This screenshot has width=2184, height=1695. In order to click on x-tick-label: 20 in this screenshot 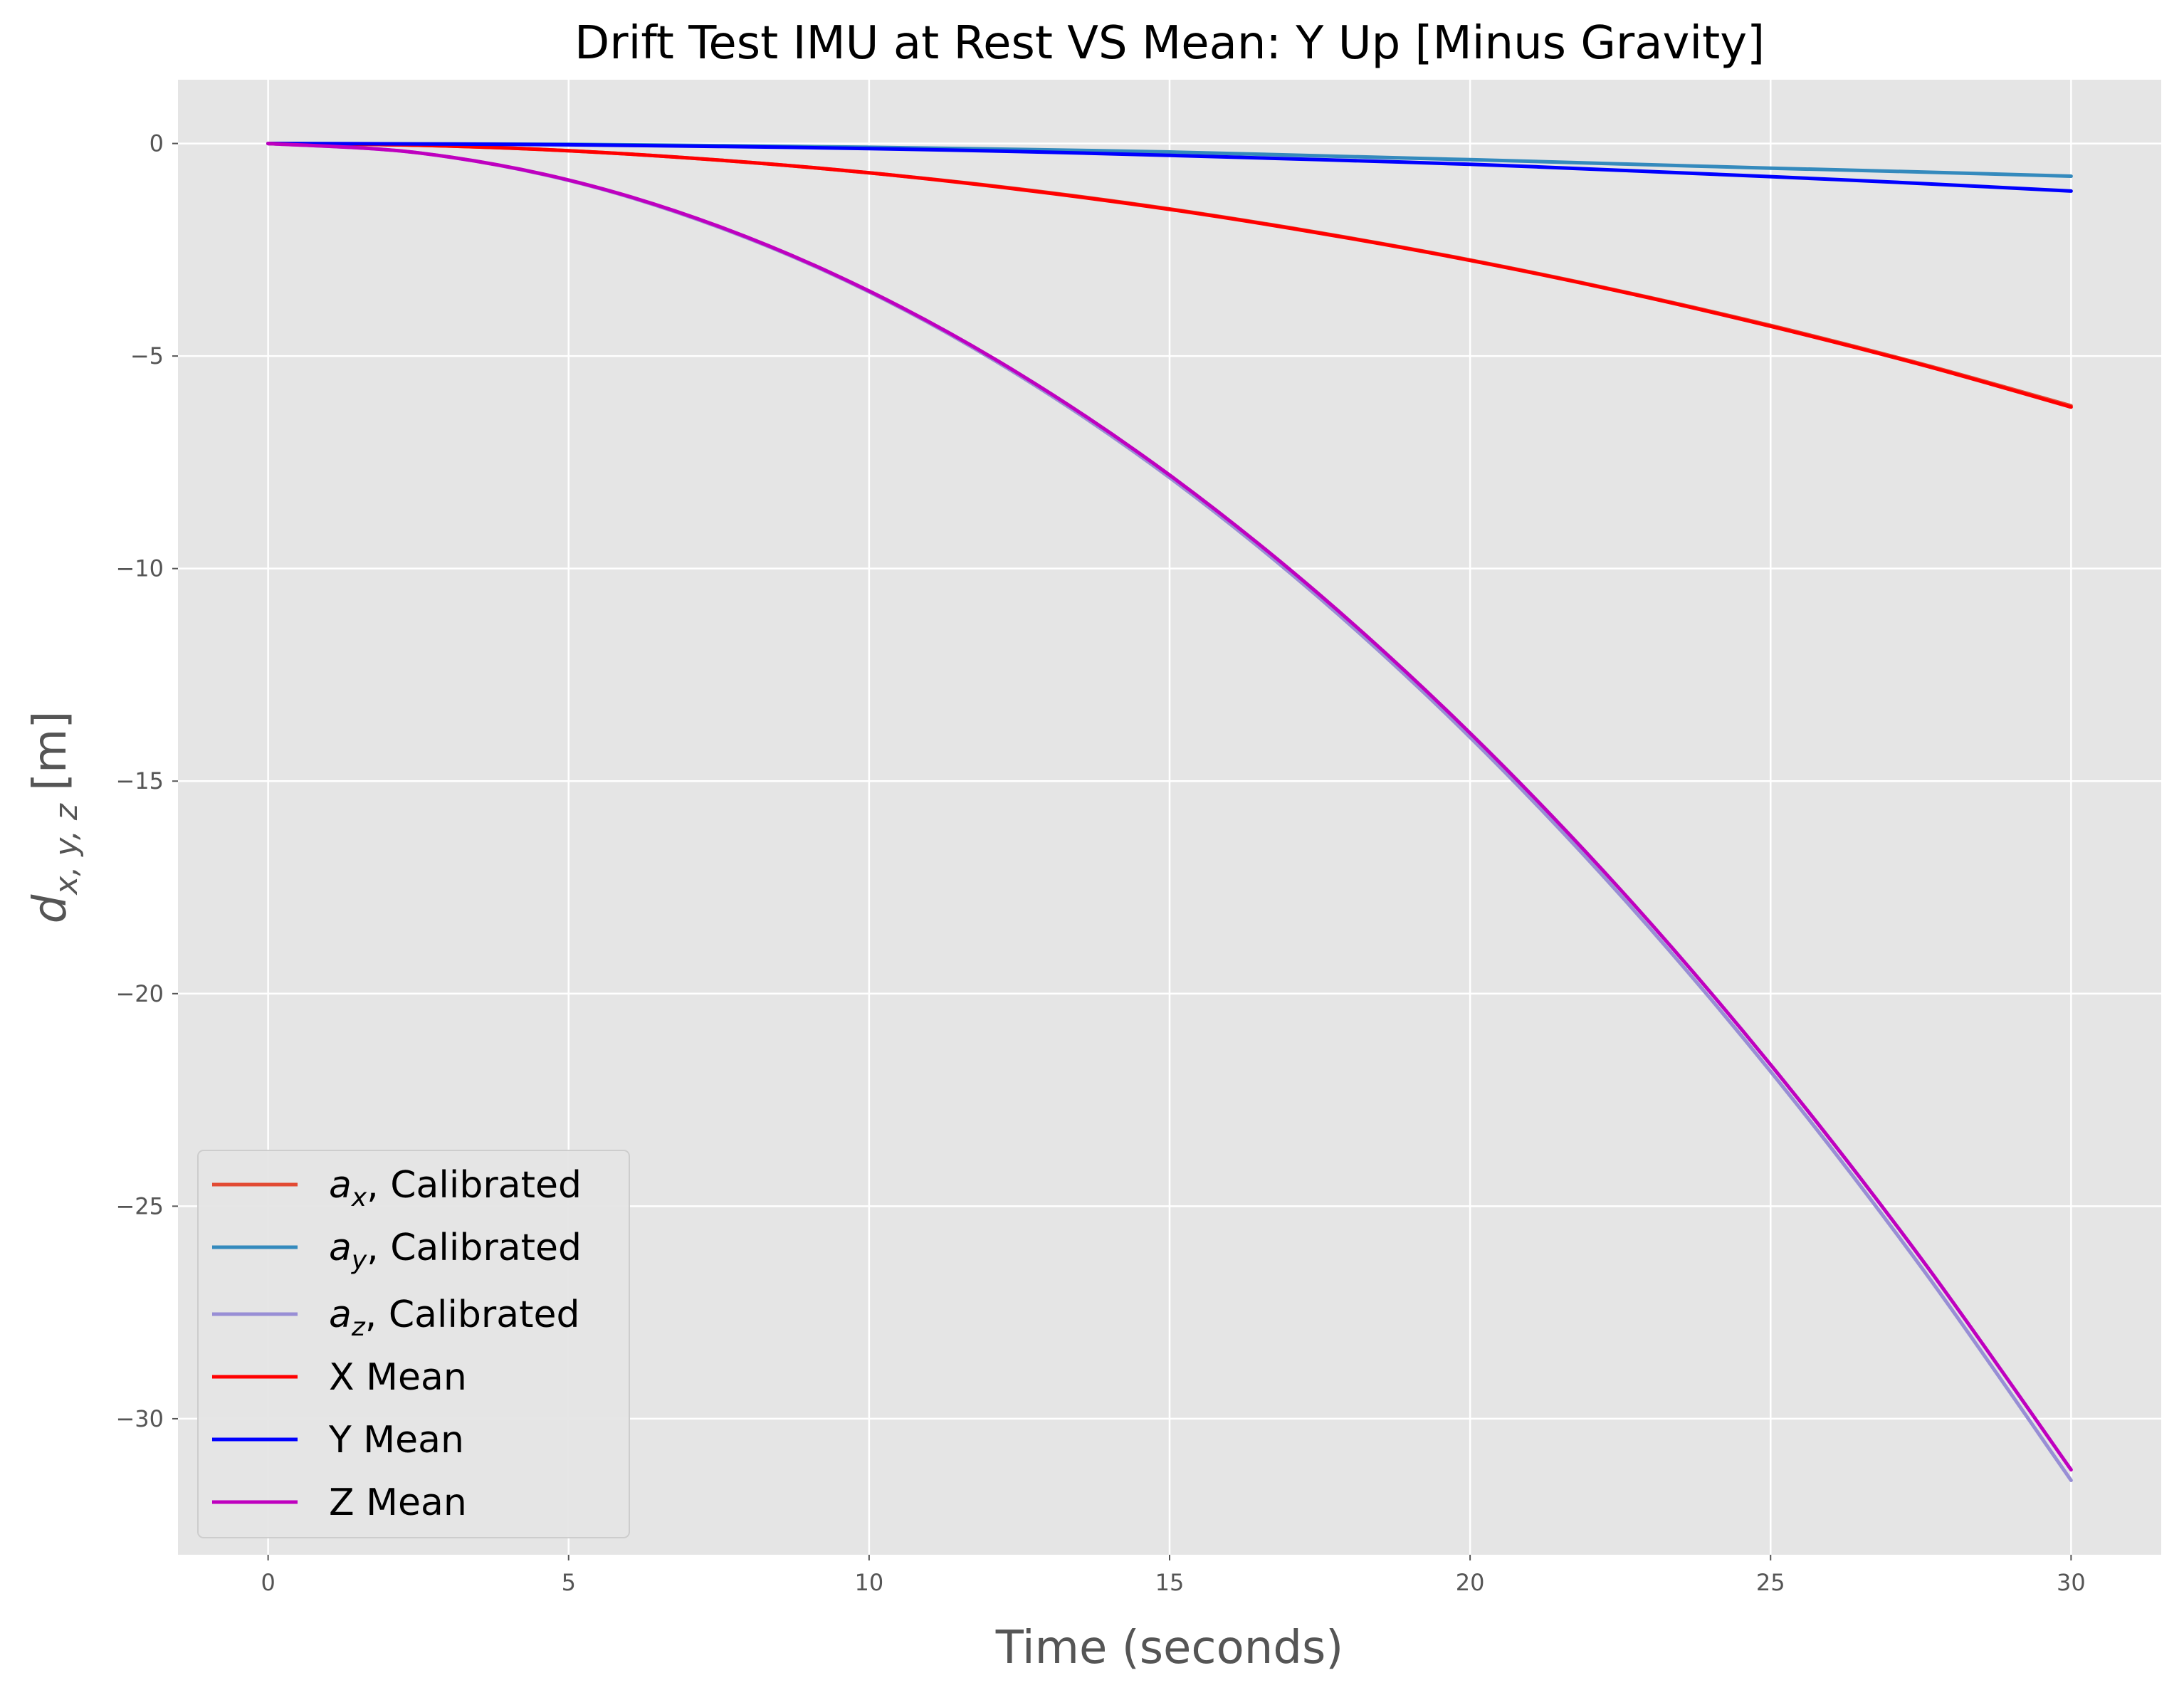, I will do `click(1470, 1582)`.